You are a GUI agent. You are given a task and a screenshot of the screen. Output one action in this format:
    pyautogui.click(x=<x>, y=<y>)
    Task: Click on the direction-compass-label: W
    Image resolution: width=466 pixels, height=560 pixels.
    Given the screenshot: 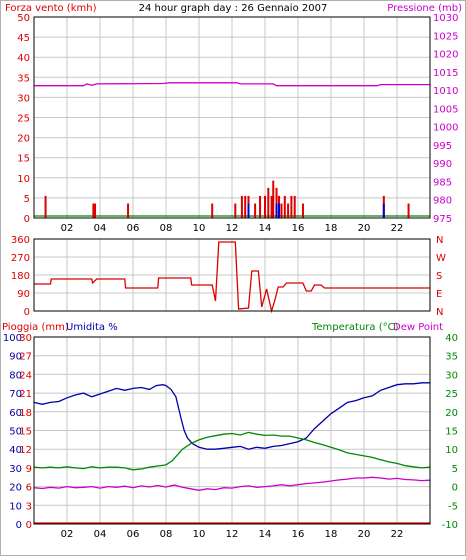 What is the action you would take?
    pyautogui.click(x=441, y=258)
    